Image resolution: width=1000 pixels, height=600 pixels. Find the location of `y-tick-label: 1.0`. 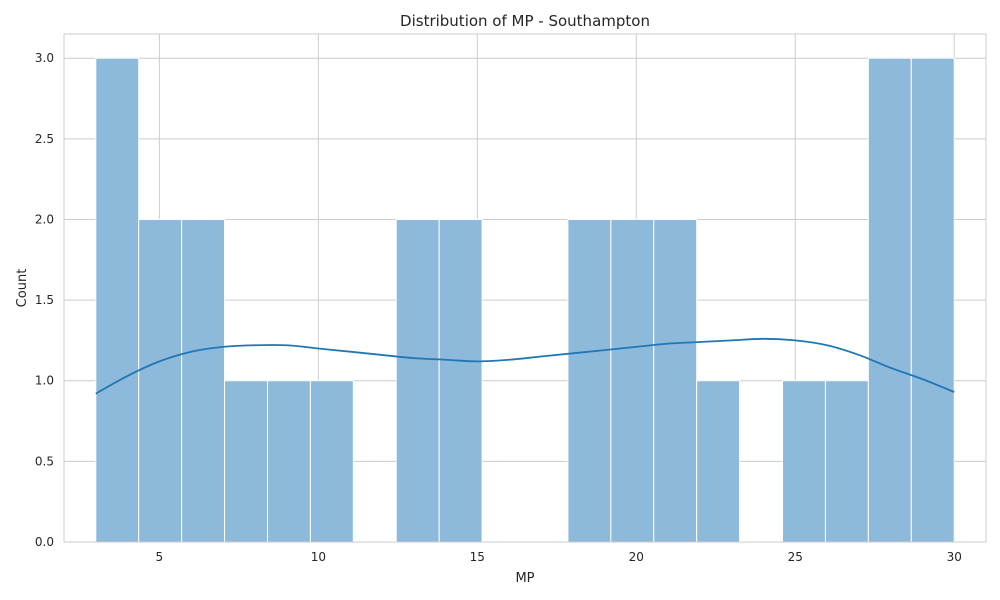

y-tick-label: 1.0 is located at coordinates (44, 381).